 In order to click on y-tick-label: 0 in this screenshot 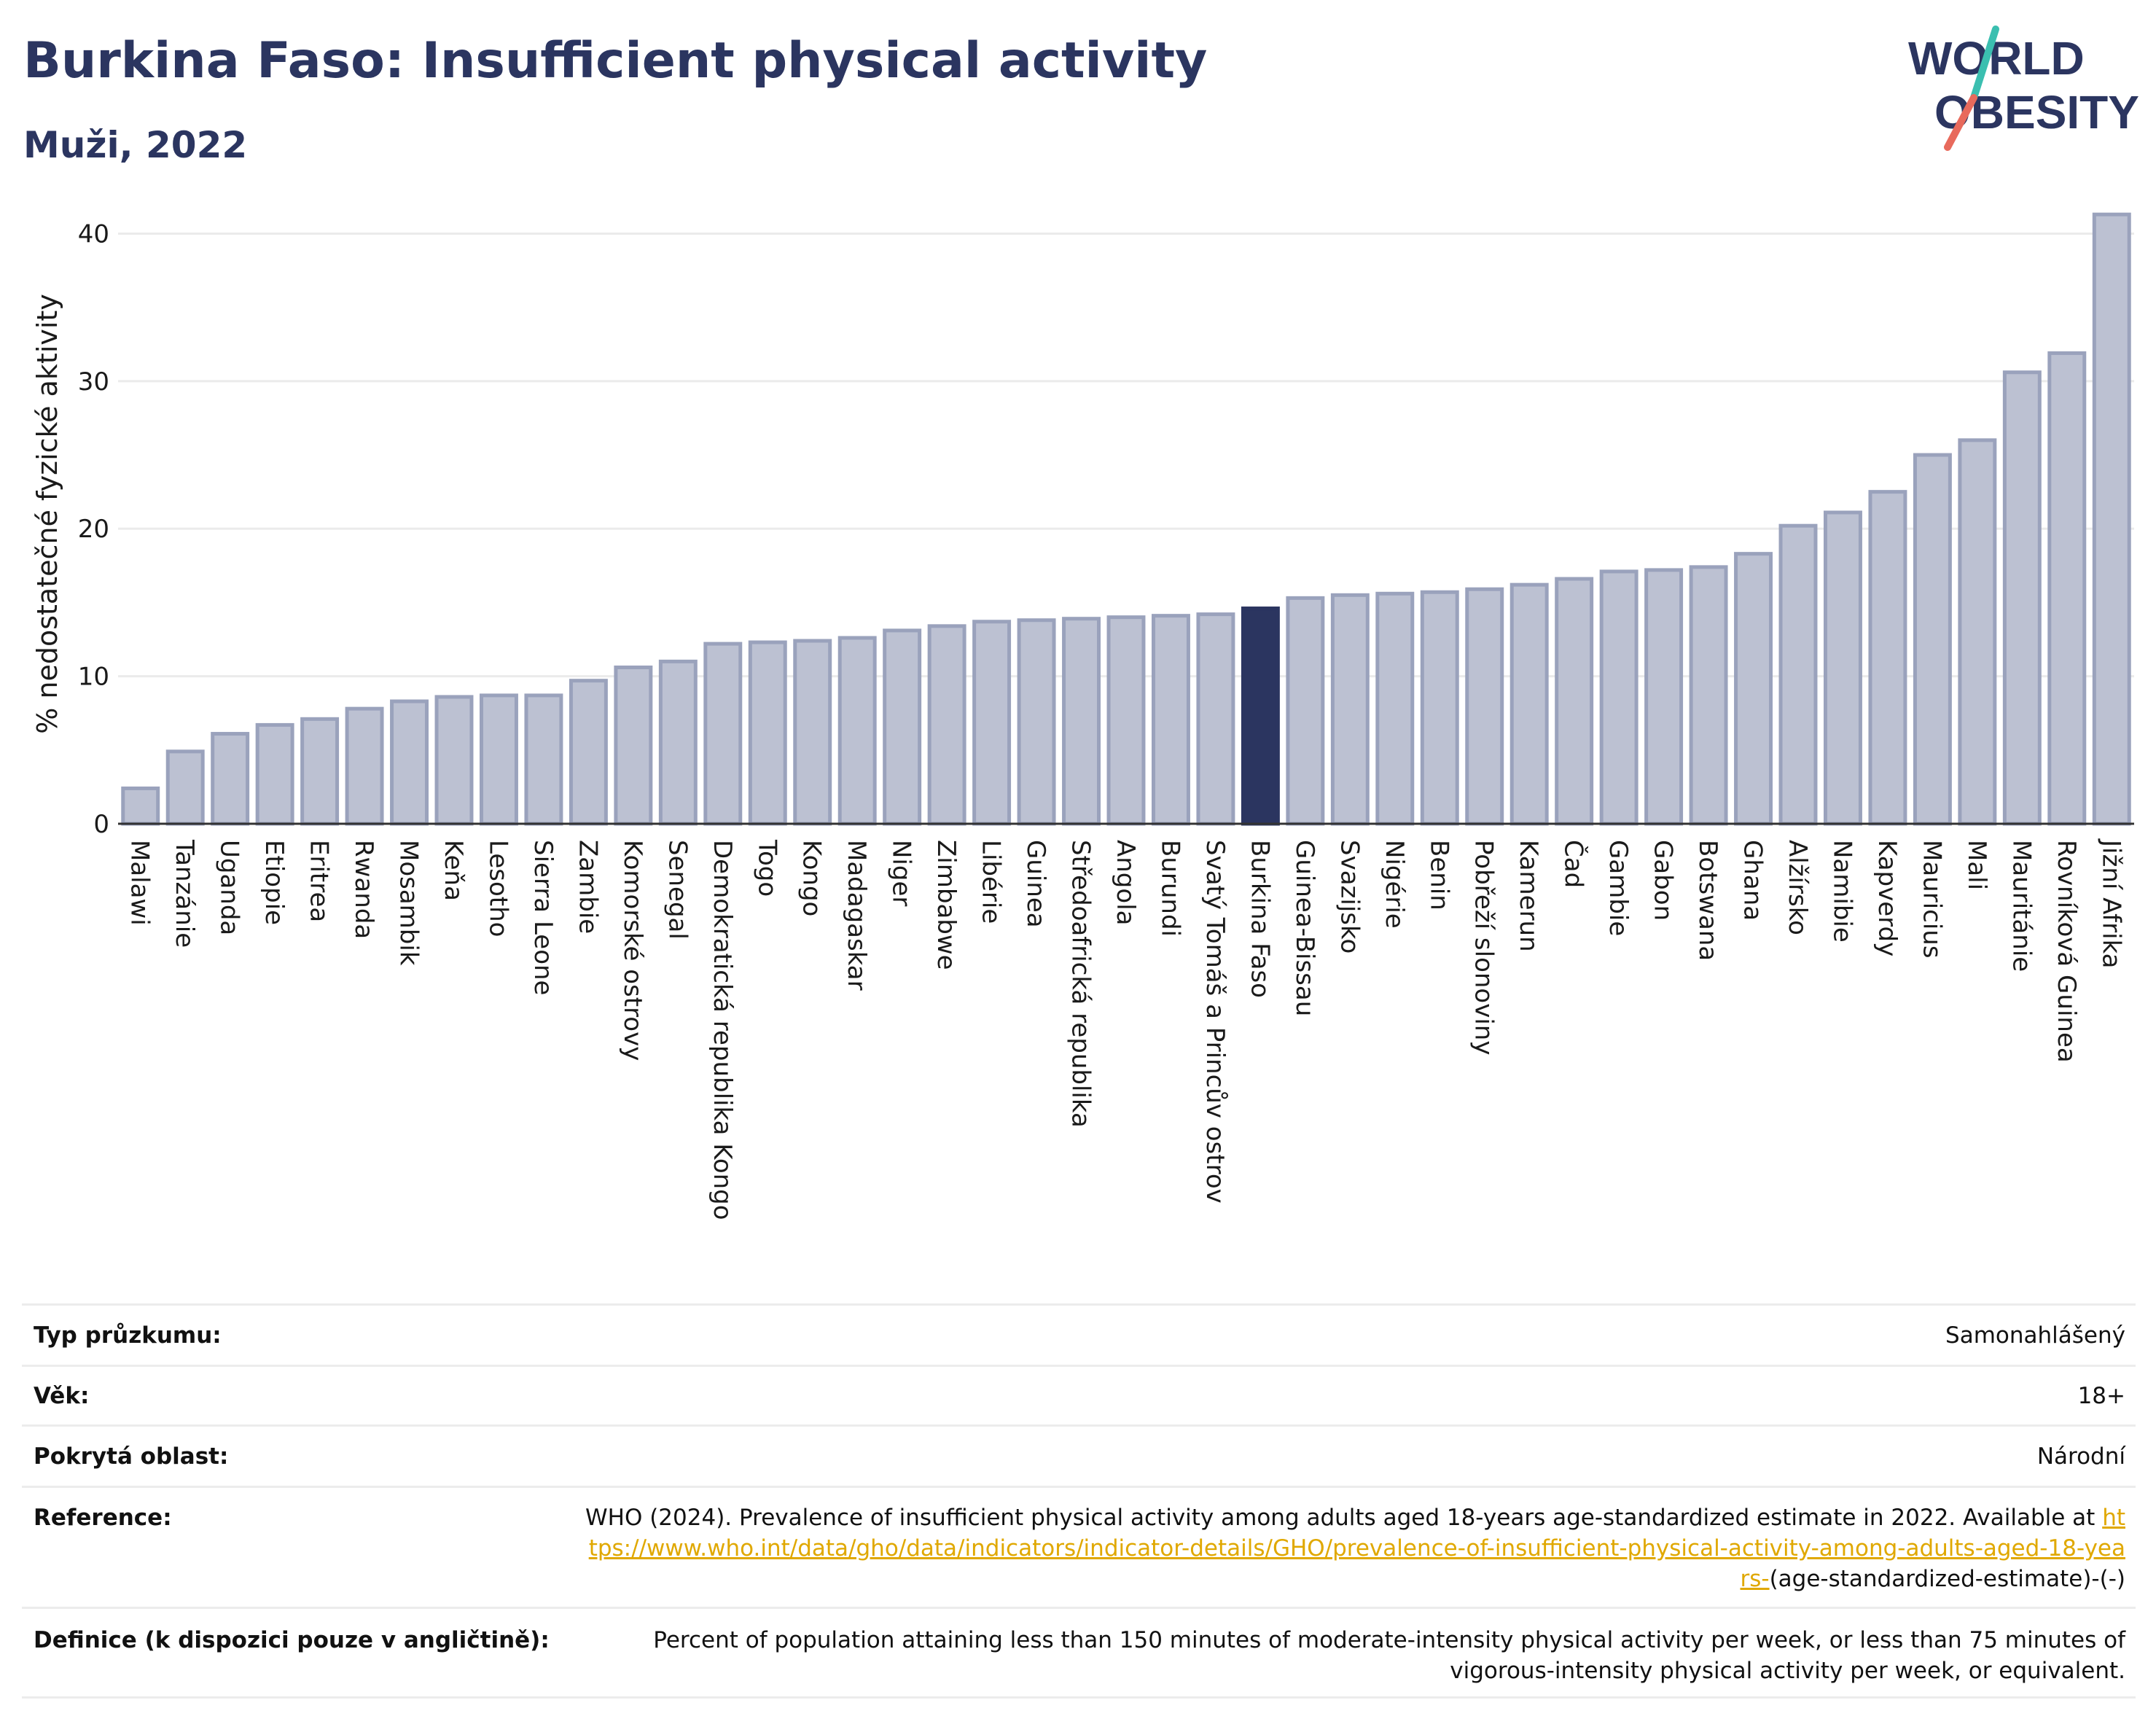, I will do `click(101, 824)`.